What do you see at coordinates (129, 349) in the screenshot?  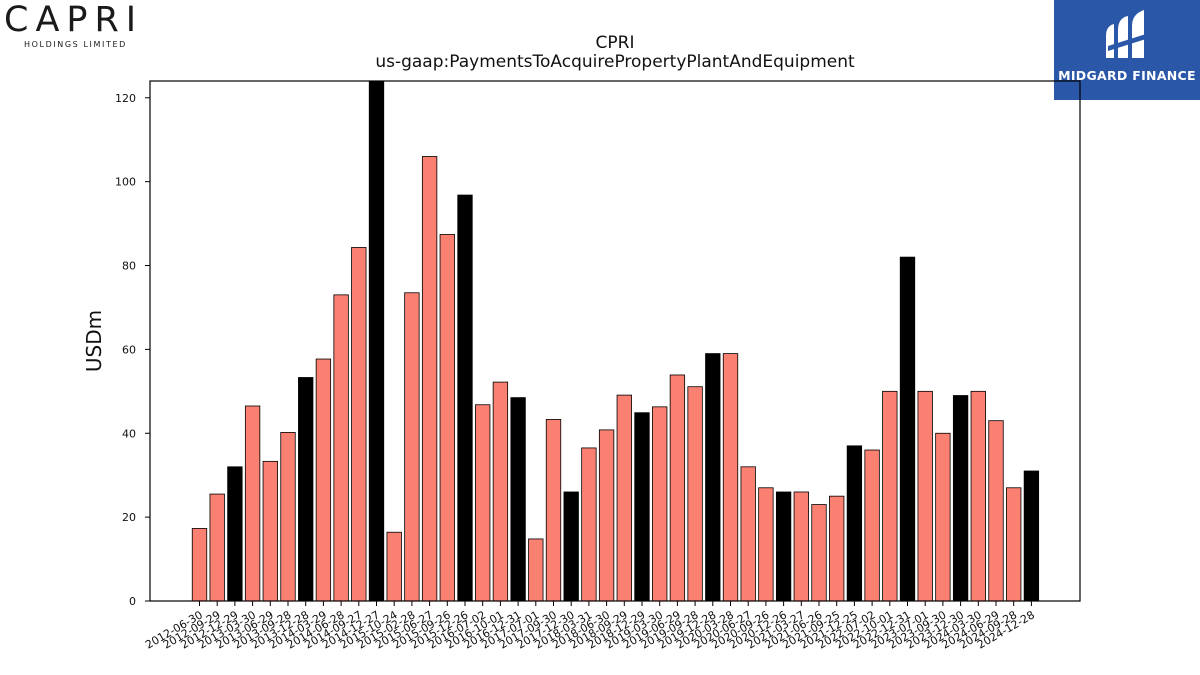 I see `y-tick-label: 60` at bounding box center [129, 349].